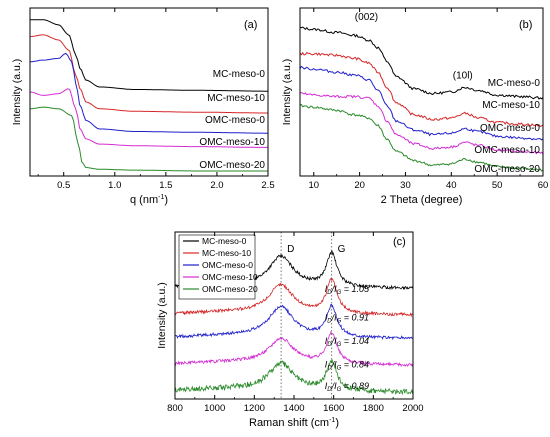 This screenshot has height=437, width=550. Describe the element at coordinates (463, 75) in the screenshot. I see `peak-annotation: (10l)` at that location.